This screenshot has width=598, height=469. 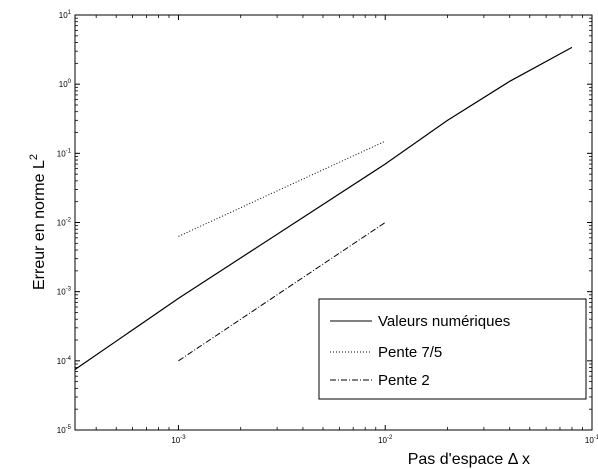 I want to click on y-tick-label: 10⁻³, so click(x=64, y=292).